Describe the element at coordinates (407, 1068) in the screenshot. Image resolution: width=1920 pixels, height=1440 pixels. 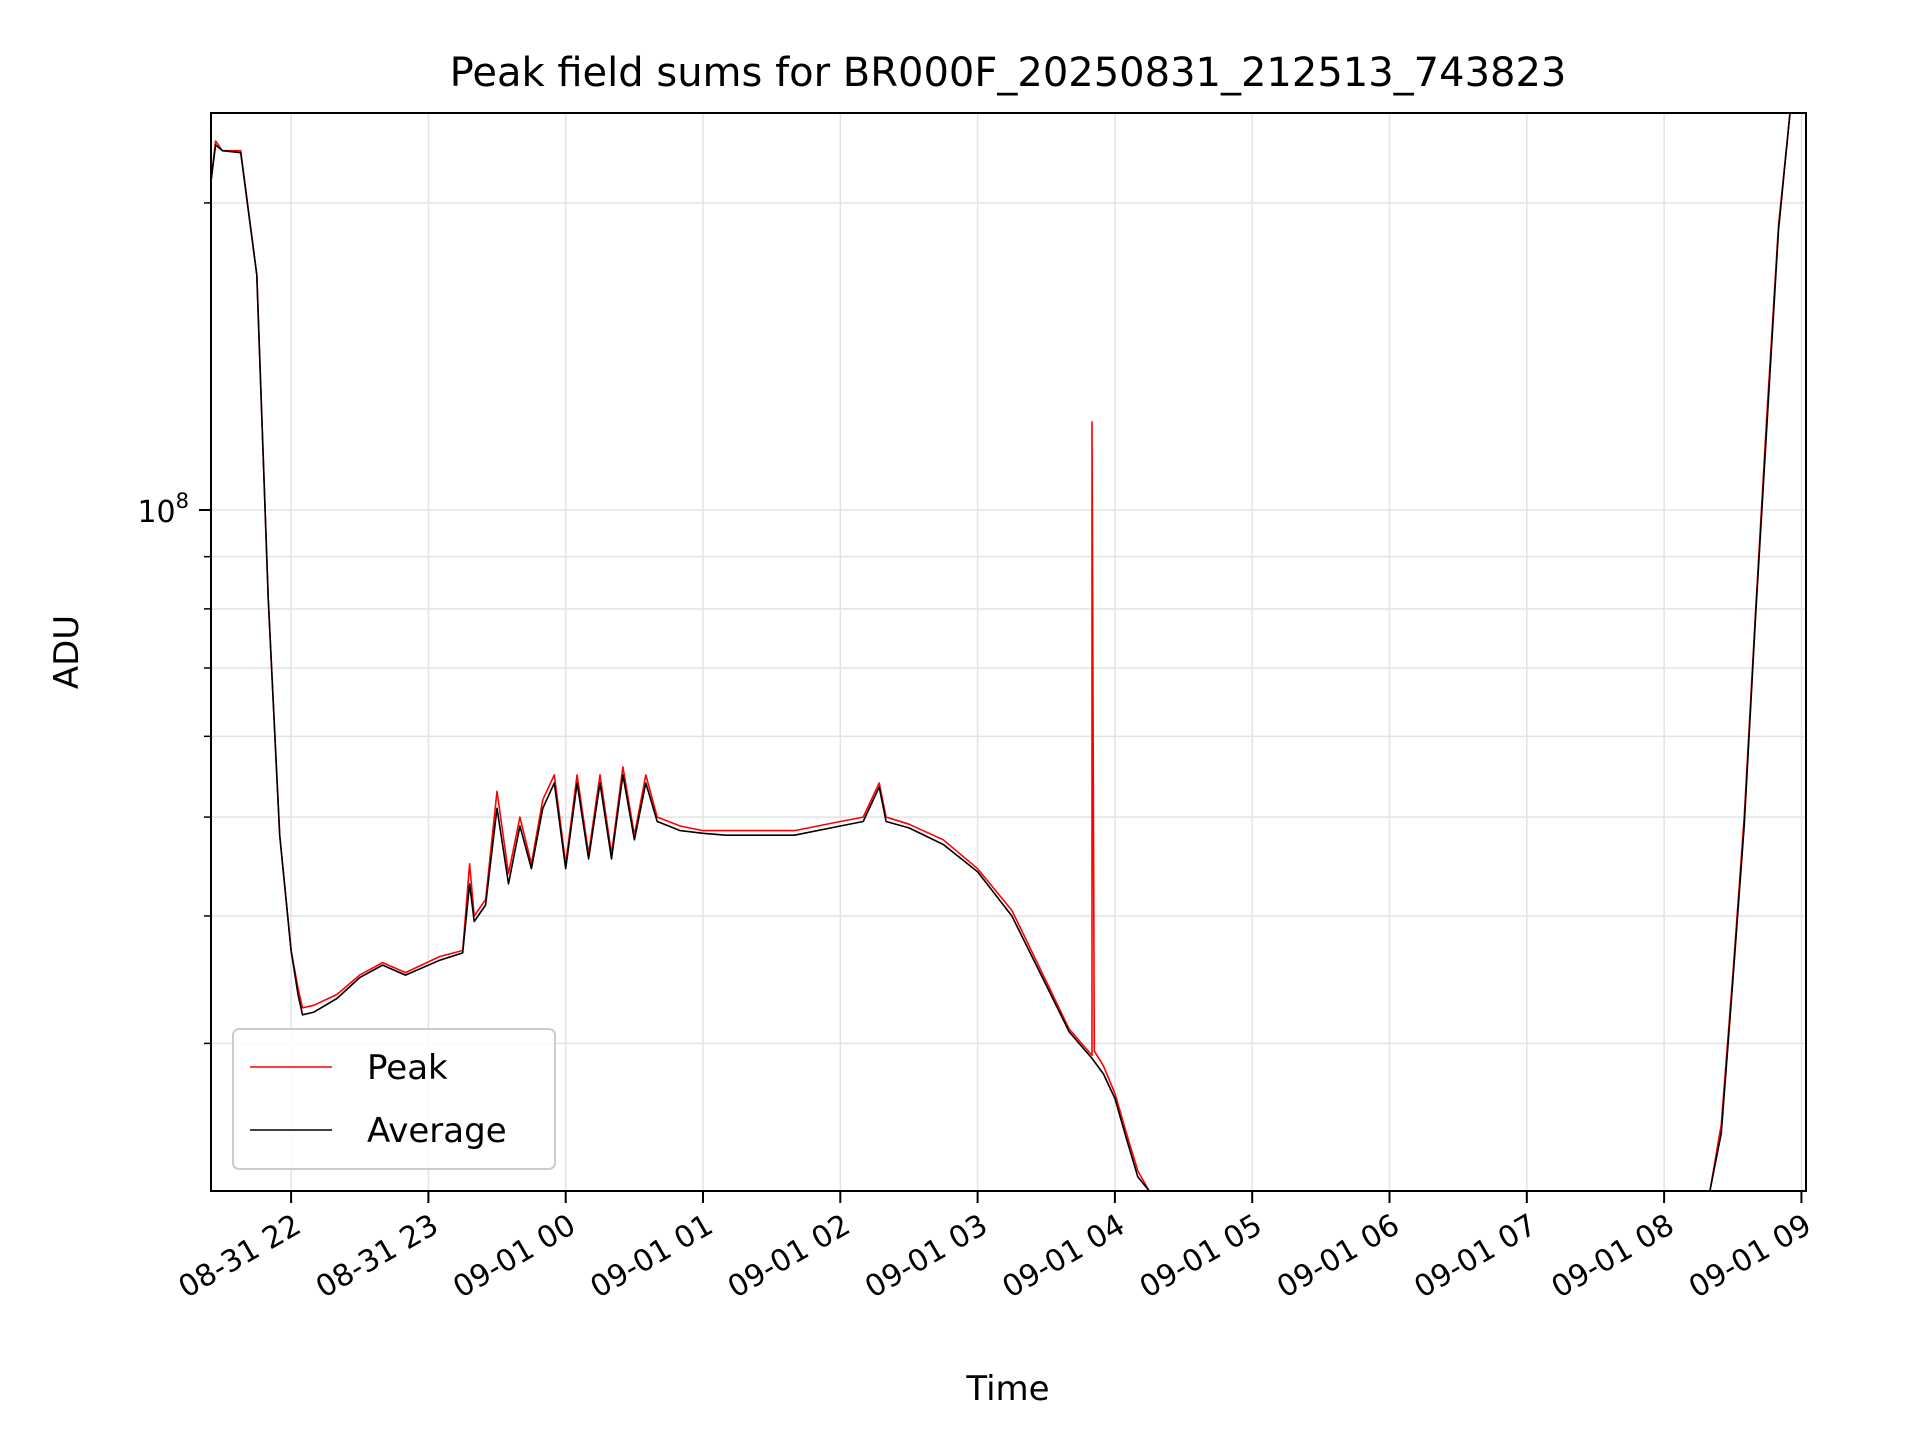
I see `legend-label-peak: Peak` at that location.